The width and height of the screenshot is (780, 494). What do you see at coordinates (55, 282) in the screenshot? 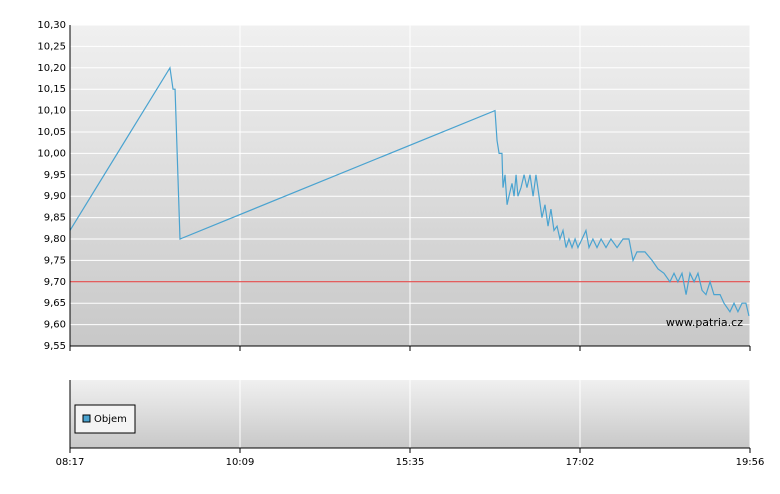
I see `y-tick-label: 9,70` at bounding box center [55, 282].